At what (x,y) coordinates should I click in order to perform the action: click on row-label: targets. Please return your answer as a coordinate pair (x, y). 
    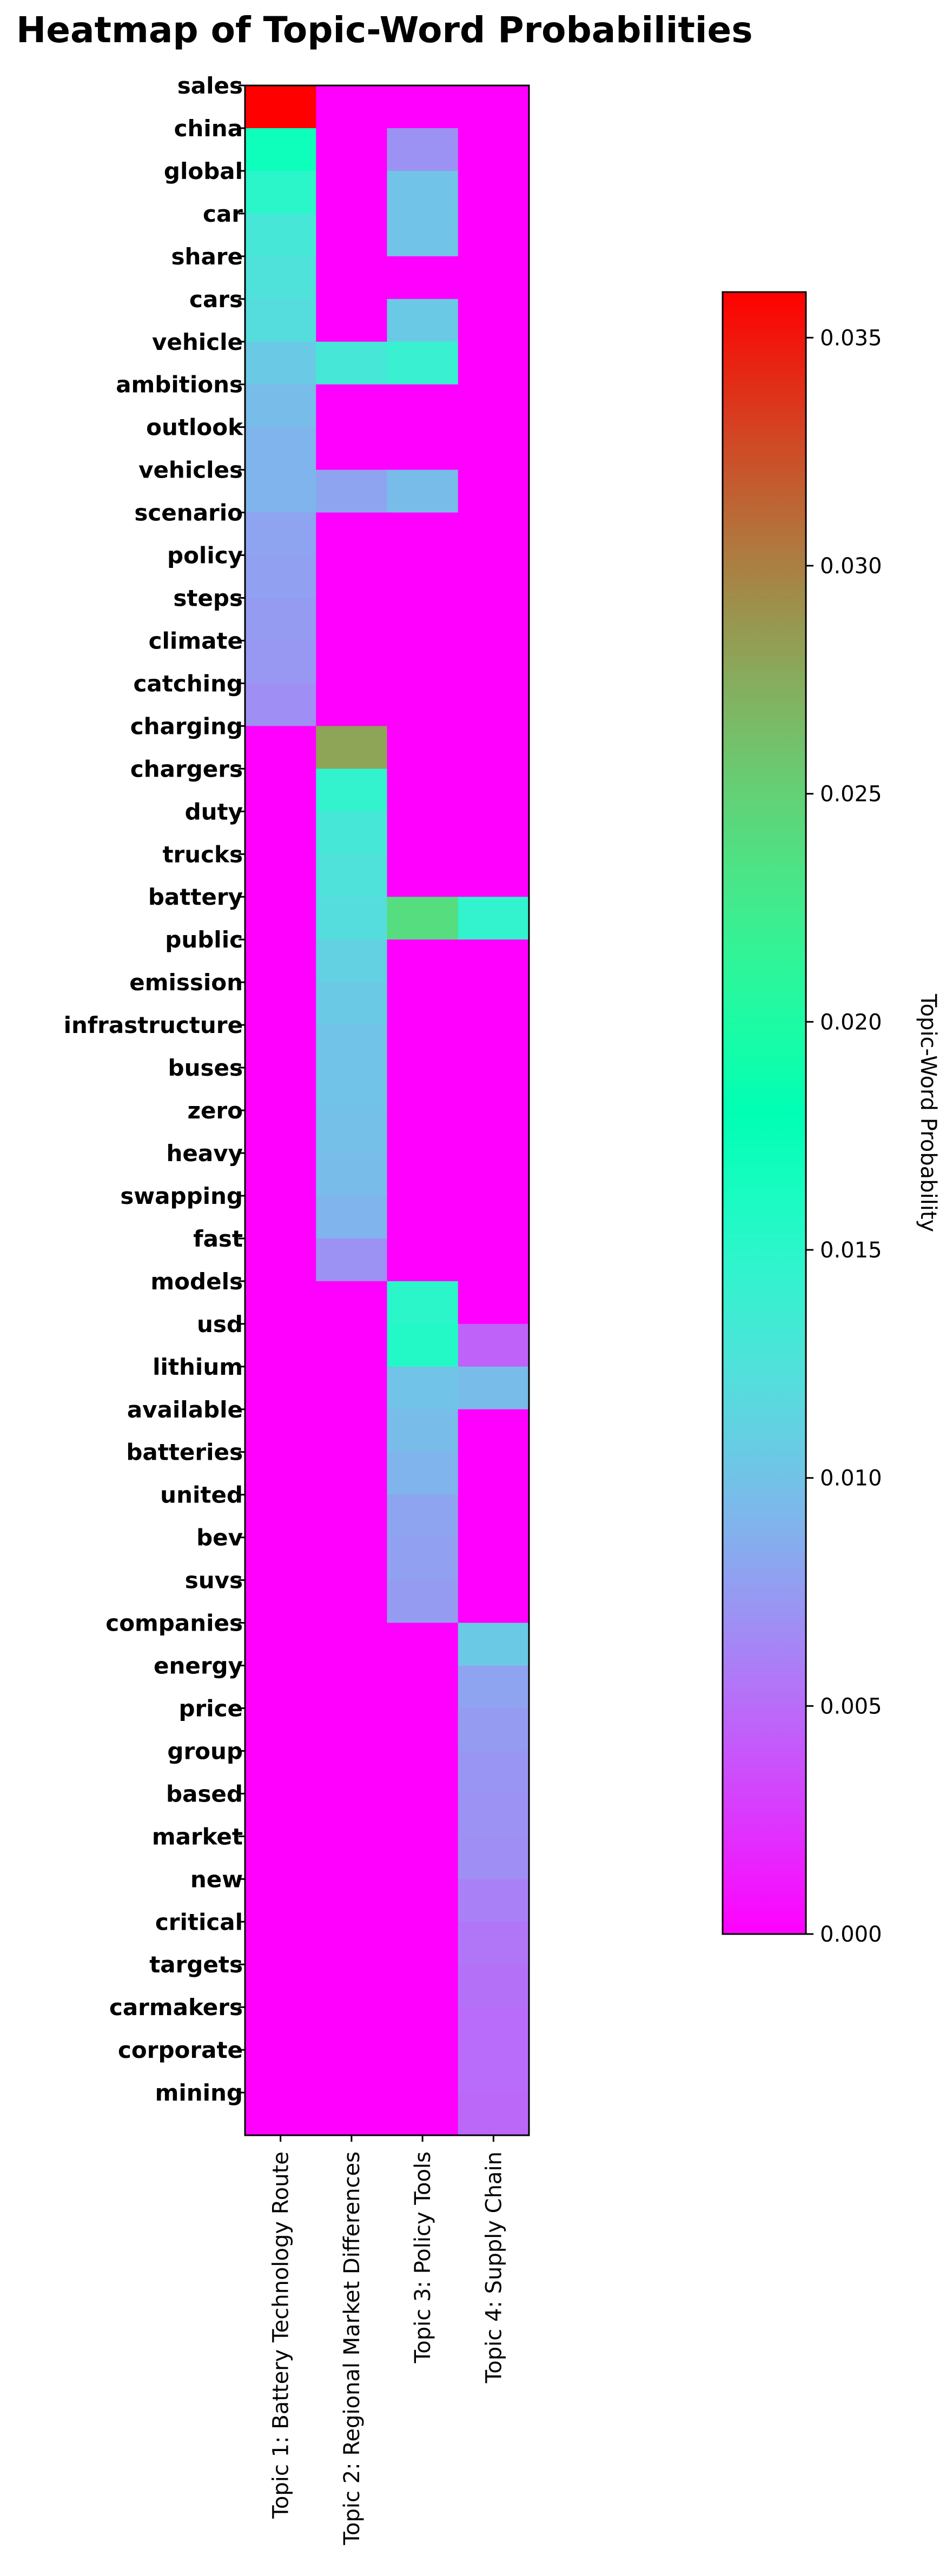
    Looking at the image, I should click on (196, 1965).